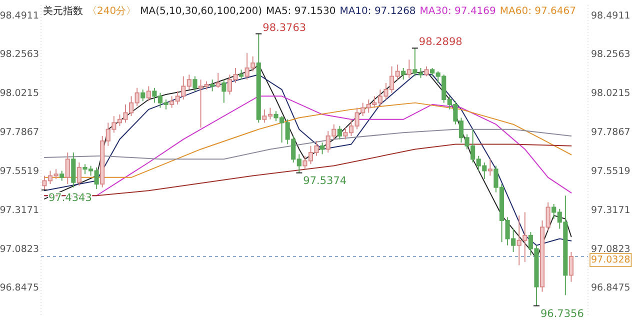 The height and width of the screenshot is (320, 640). Describe the element at coordinates (325, 180) in the screenshot. I see `annotation: 97.5374` at that location.